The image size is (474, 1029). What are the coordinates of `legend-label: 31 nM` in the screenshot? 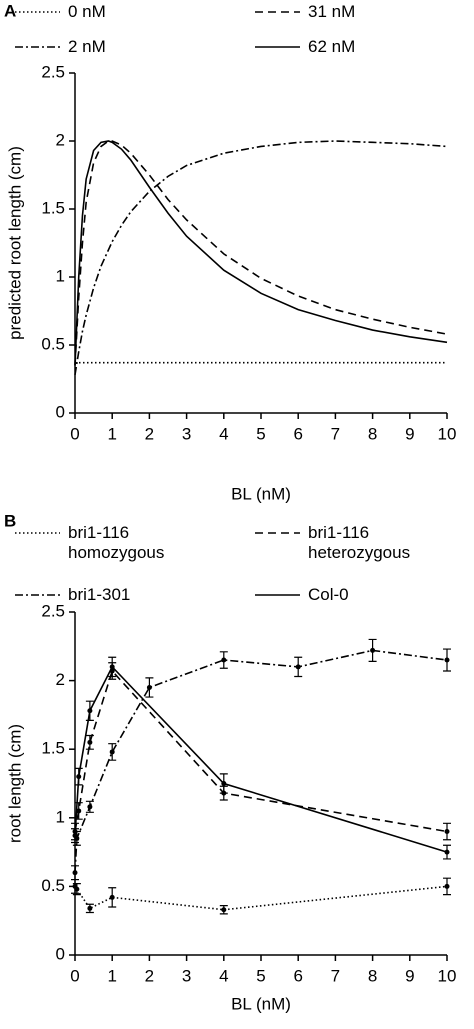 It's located at (332, 11).